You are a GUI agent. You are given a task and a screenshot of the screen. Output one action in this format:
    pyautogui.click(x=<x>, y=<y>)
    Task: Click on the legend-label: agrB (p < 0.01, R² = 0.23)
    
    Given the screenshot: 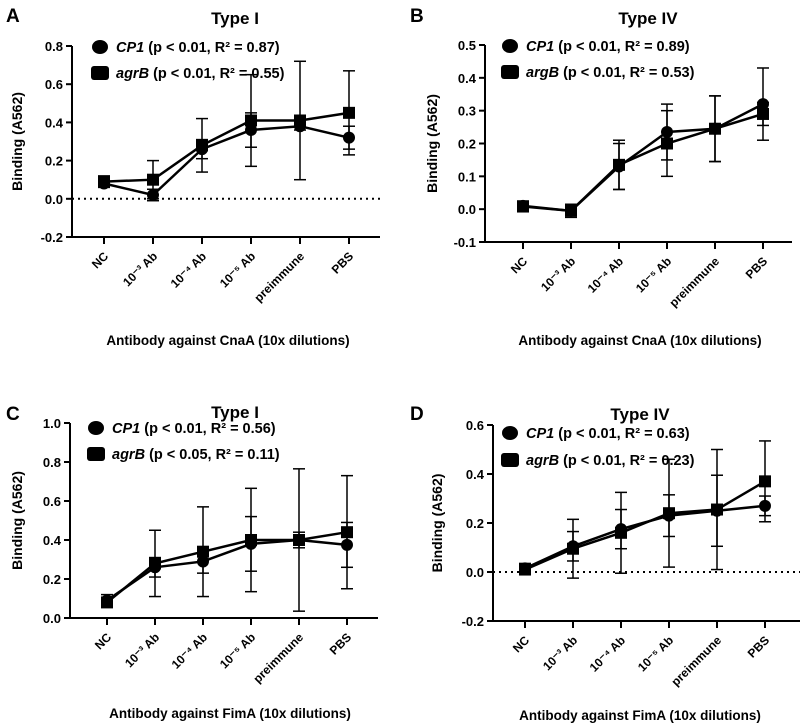 What is the action you would take?
    pyautogui.click(x=610, y=461)
    